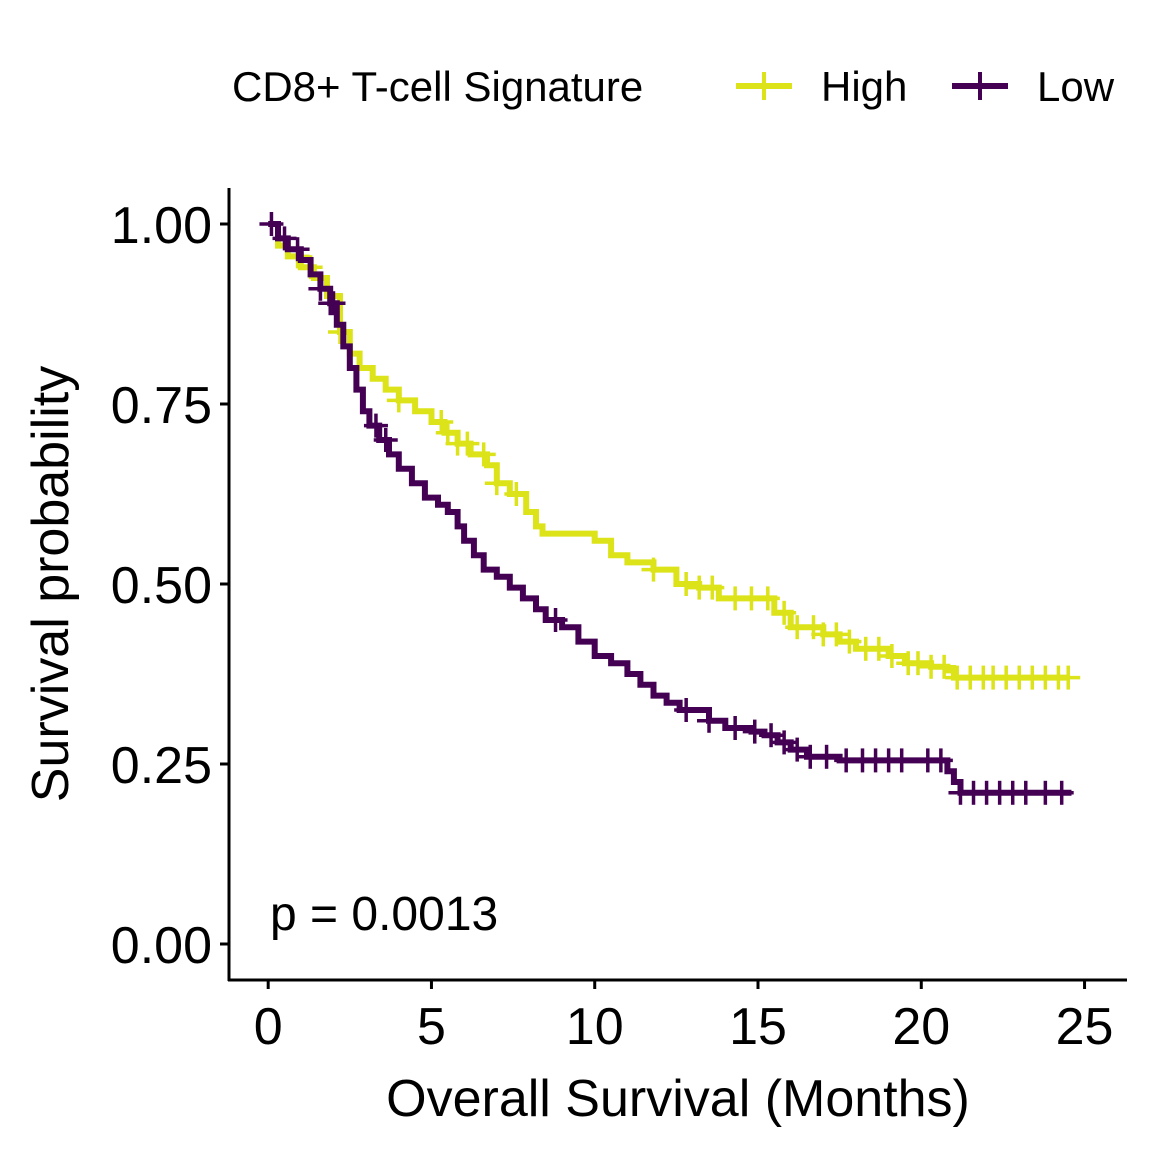 The image size is (1152, 1152). Describe the element at coordinates (673, 86) in the screenshot. I see `legend: CD8+ T-cell Signature High Low` at that location.